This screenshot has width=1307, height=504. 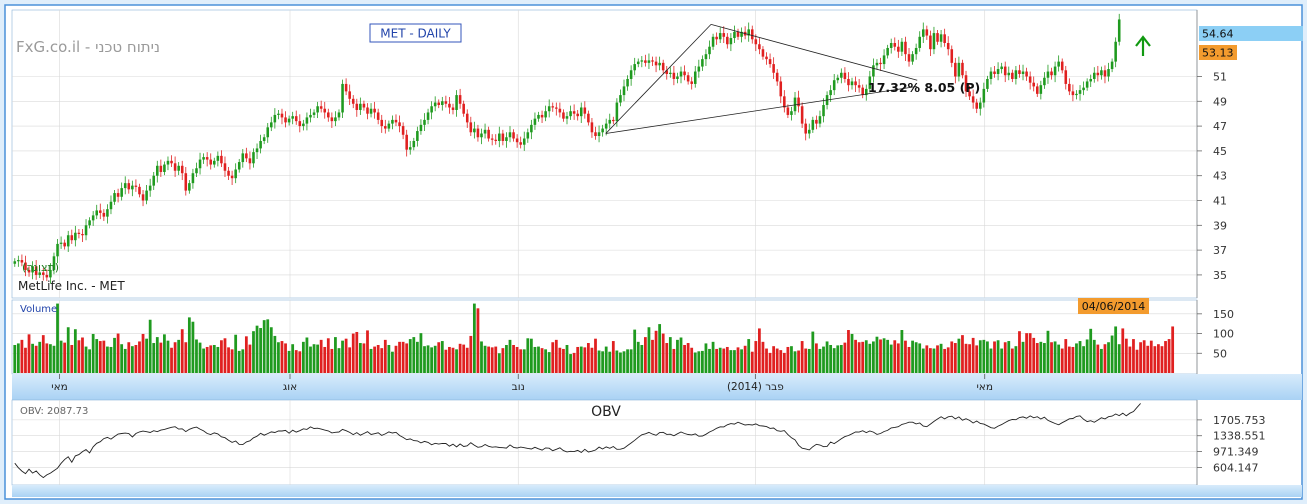 I want to click on preview-label: (תצוגה), so click(x=40, y=267).